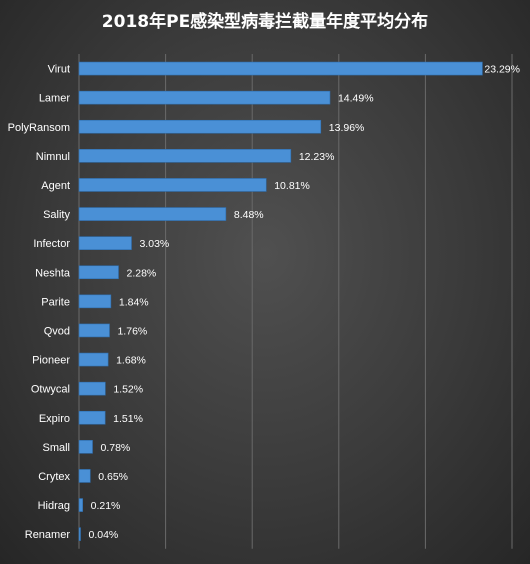  Describe the element at coordinates (317, 157) in the screenshot. I see `data-label: 12.23%` at that location.